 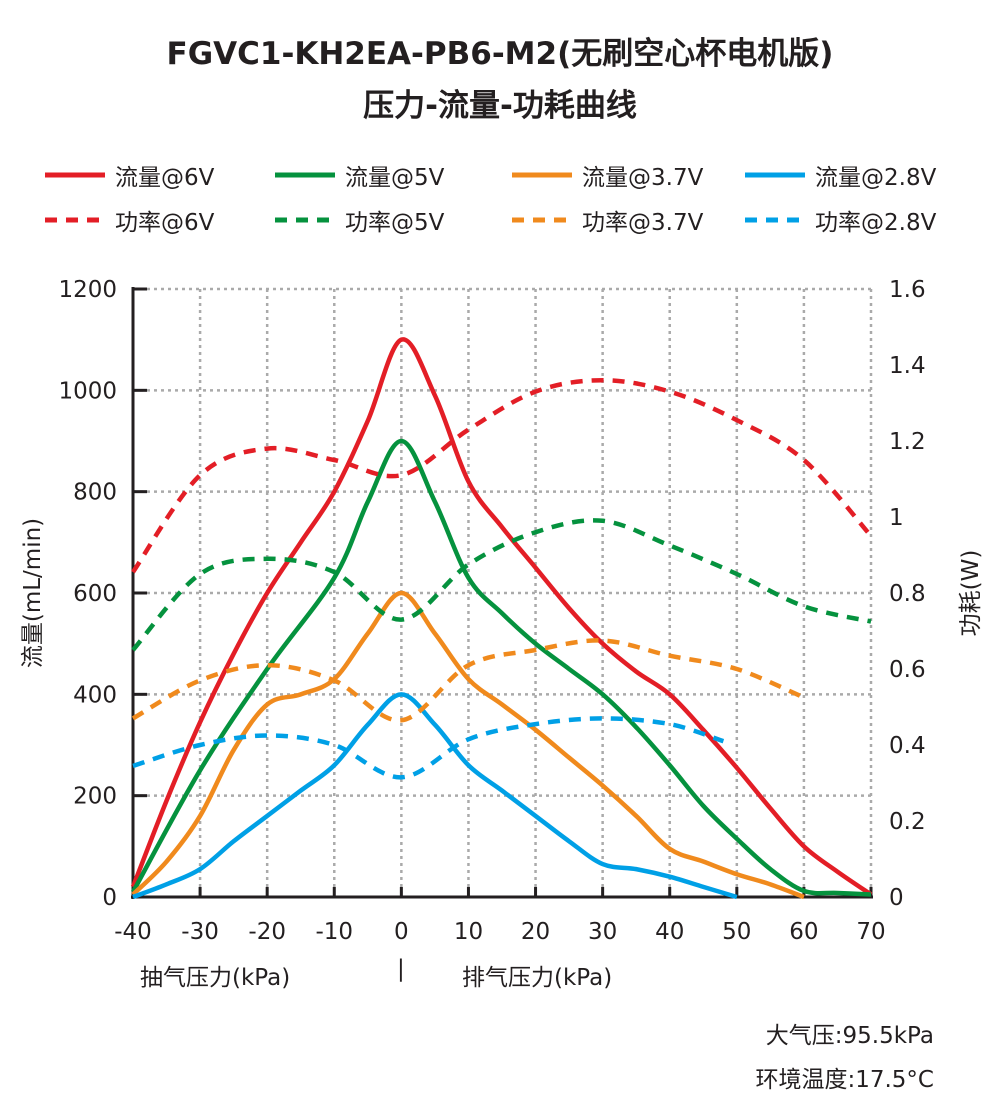 I want to click on legend-label: 功率@3.7V, so click(x=643, y=223).